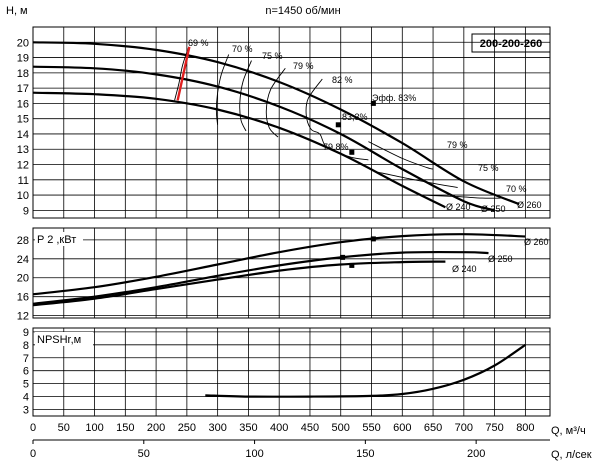 This screenshot has width=601, height=471. I want to click on y-tick-label: 24, so click(23, 260).